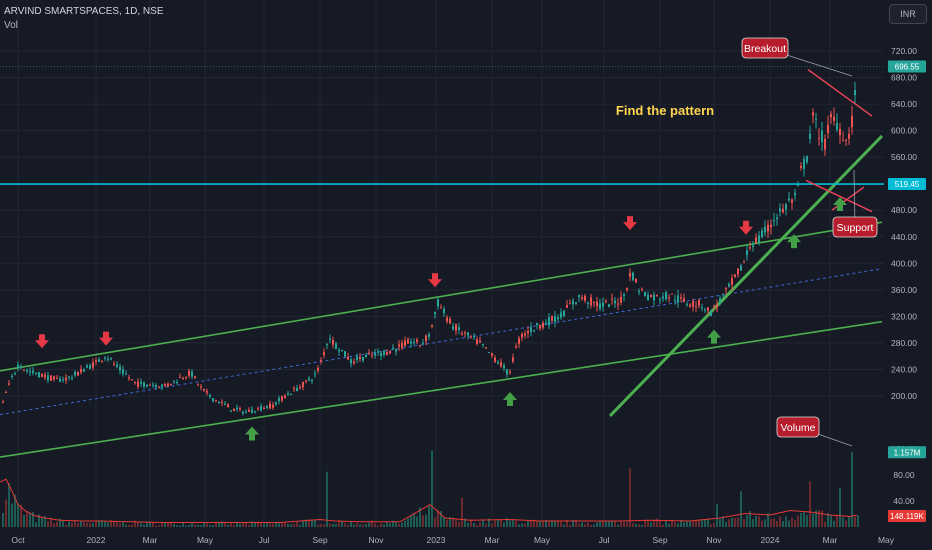  I want to click on currency-button: INR, so click(908, 14).